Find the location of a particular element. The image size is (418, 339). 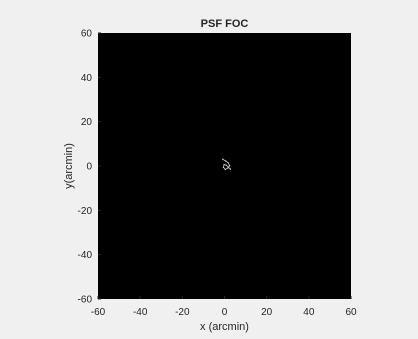

x-axis-ticks: -60 -40 -20 0 20 40 60 is located at coordinates (224, 307).